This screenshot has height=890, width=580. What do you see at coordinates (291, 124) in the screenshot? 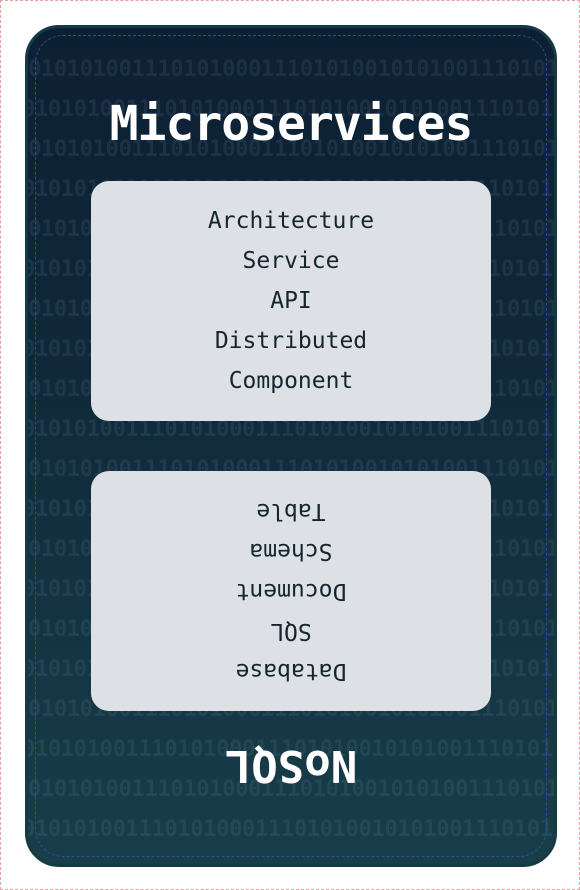
I see `card-title: Microservices` at bounding box center [291, 124].